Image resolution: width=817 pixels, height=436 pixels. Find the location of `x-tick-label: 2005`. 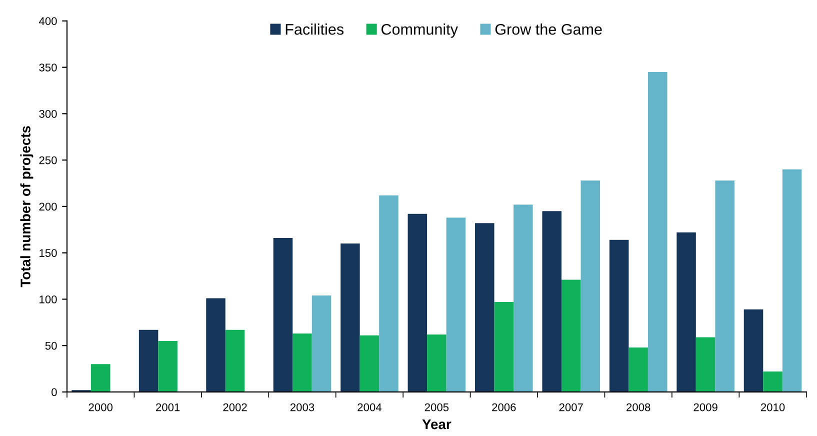

x-tick-label: 2005 is located at coordinates (436, 407).